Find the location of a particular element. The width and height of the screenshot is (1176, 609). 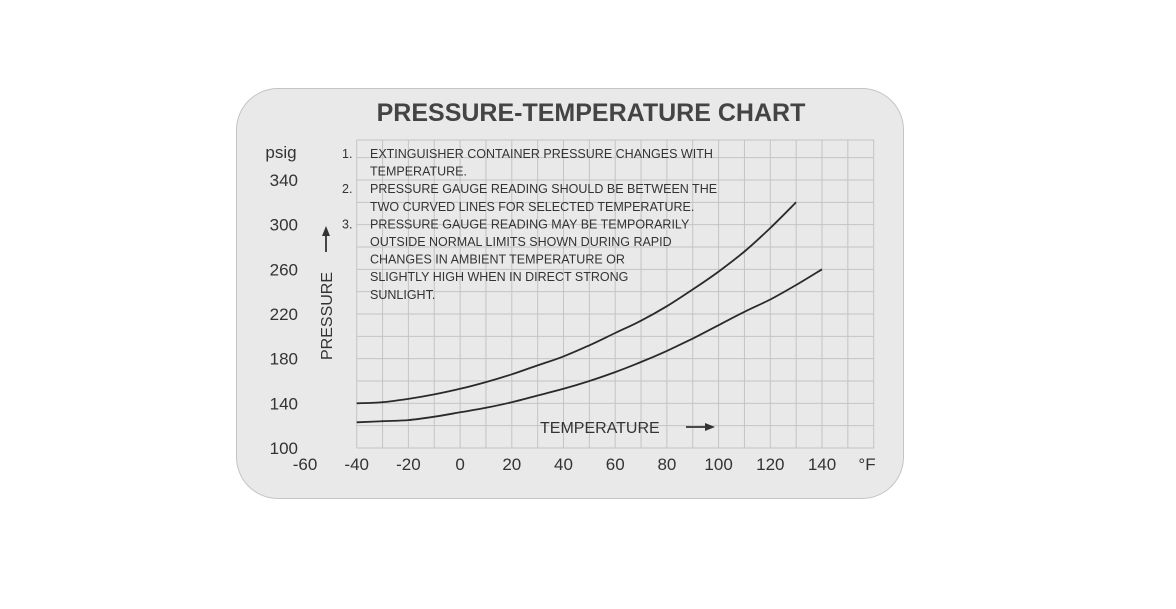

note-line: SUNLIGHT. is located at coordinates (402, 295).